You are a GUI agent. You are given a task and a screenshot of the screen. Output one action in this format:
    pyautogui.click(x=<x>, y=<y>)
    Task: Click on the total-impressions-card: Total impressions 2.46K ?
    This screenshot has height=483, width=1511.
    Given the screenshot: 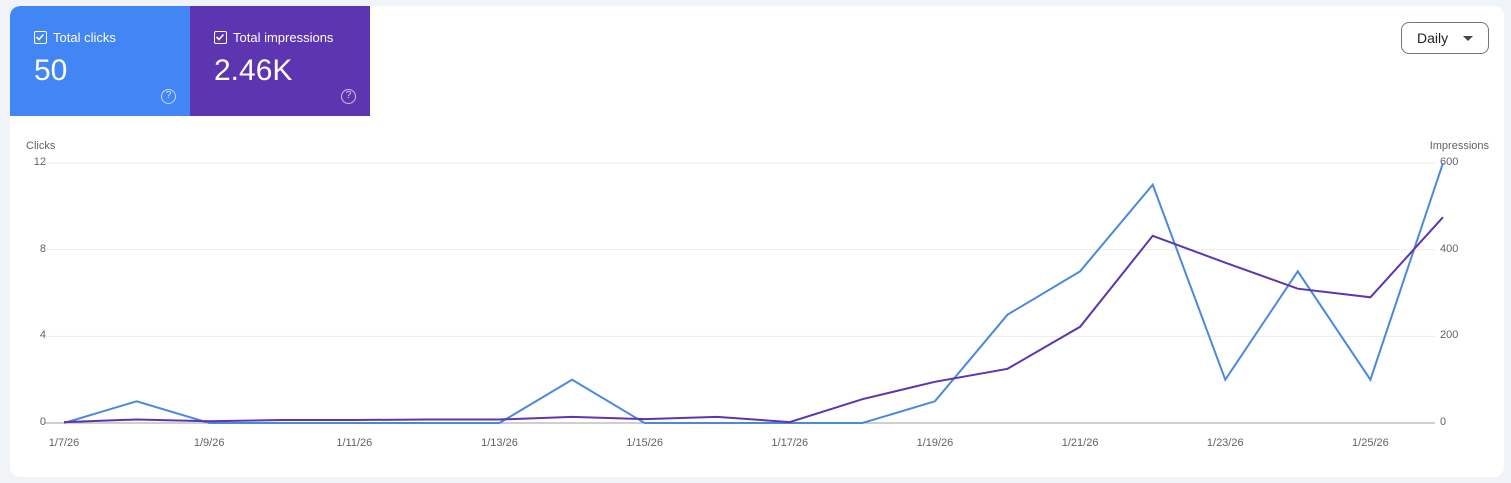 What is the action you would take?
    pyautogui.click(x=280, y=61)
    